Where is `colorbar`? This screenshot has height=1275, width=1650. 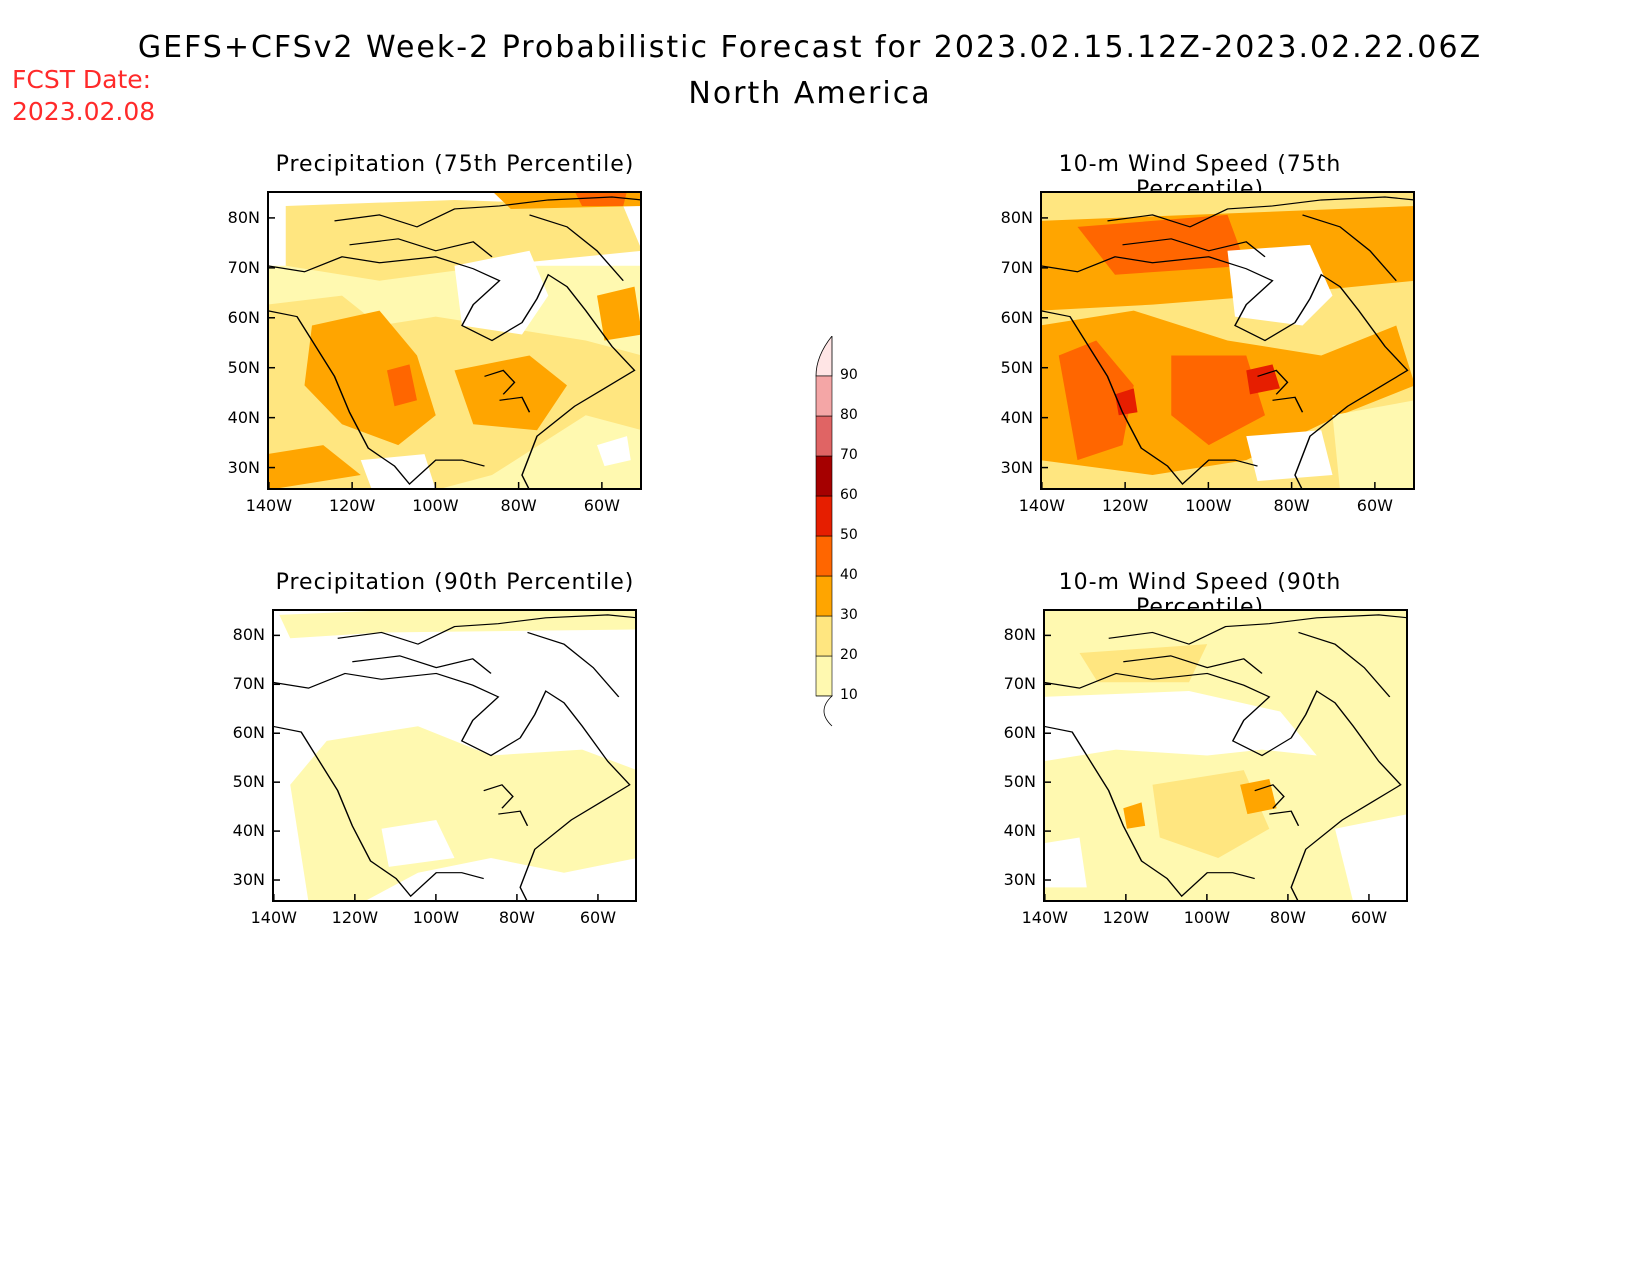
colorbar is located at coordinates (824, 531).